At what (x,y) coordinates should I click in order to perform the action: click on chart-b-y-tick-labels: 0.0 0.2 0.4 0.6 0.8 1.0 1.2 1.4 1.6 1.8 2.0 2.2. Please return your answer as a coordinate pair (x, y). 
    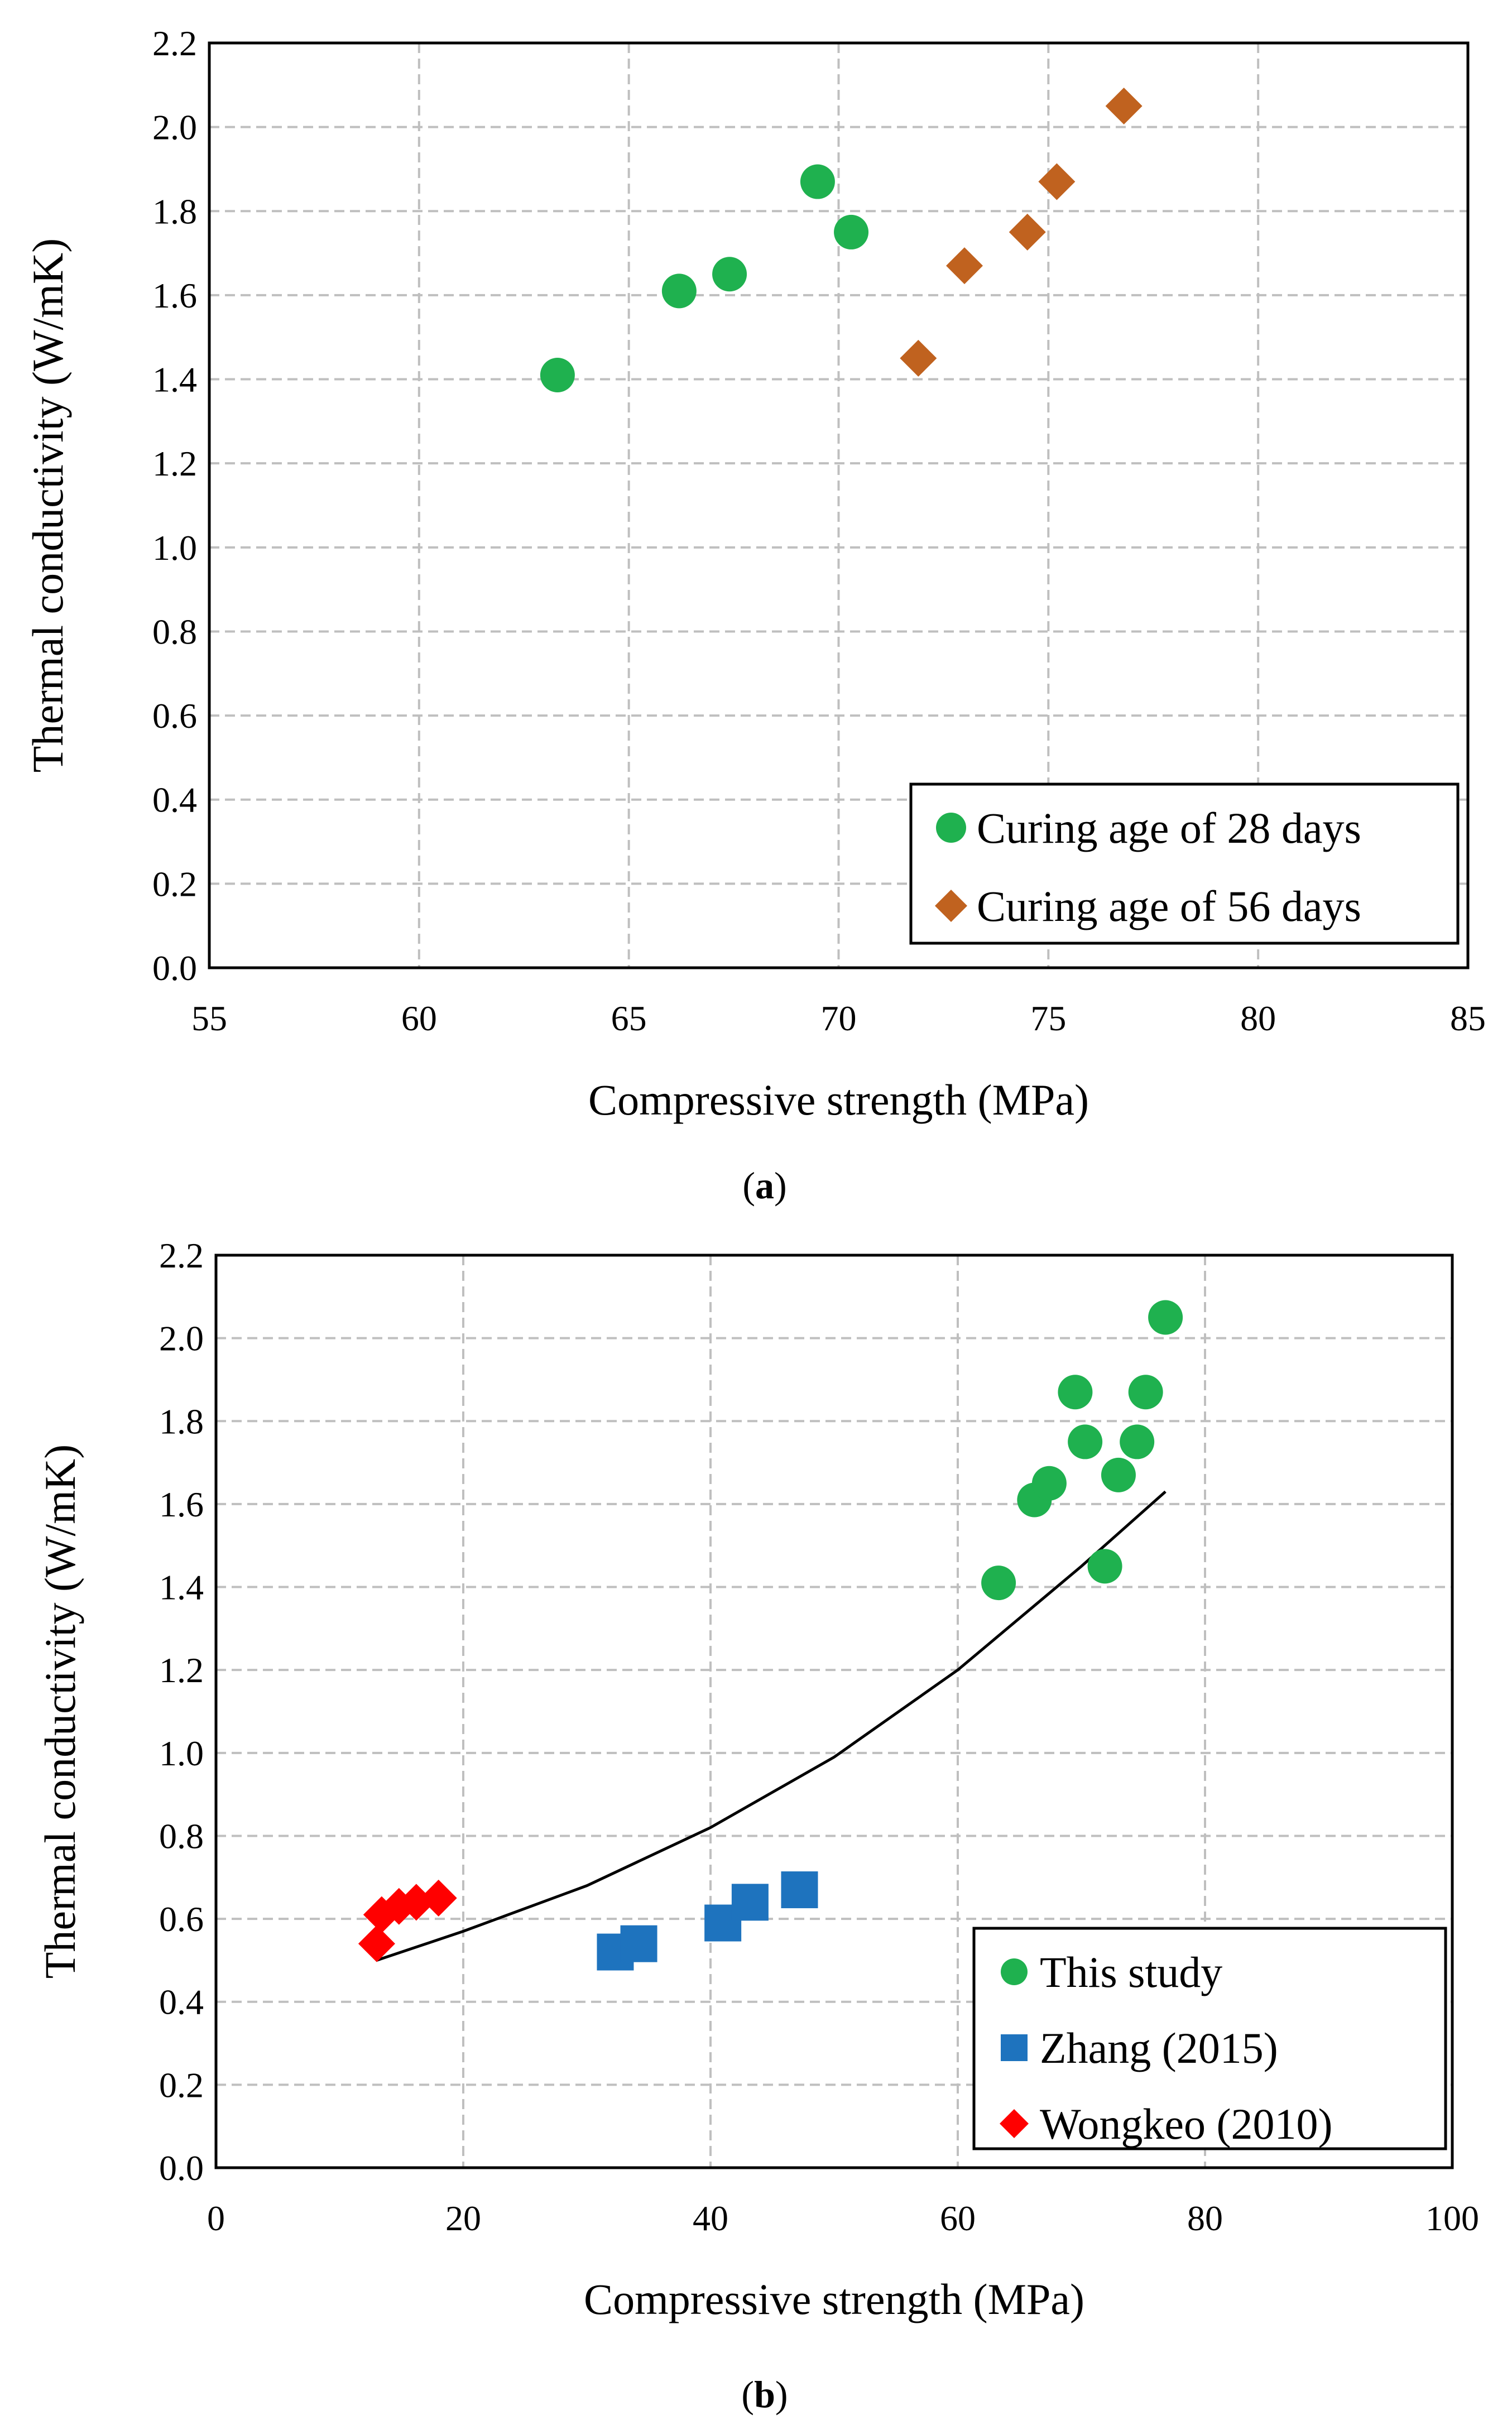
    Looking at the image, I should click on (181, 1712).